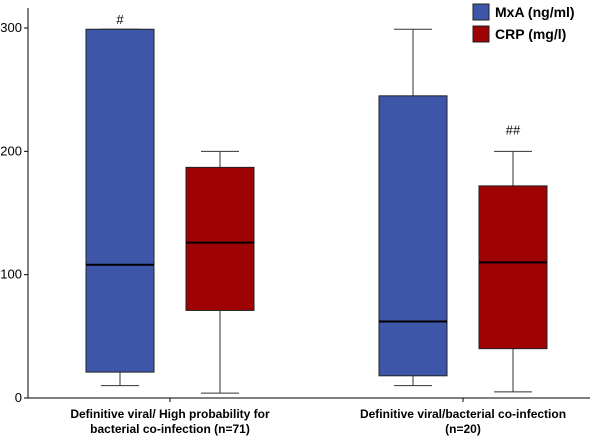 The image size is (597, 441). Describe the element at coordinates (530, 34) in the screenshot. I see `legend-label: CRP (mg/l)` at that location.